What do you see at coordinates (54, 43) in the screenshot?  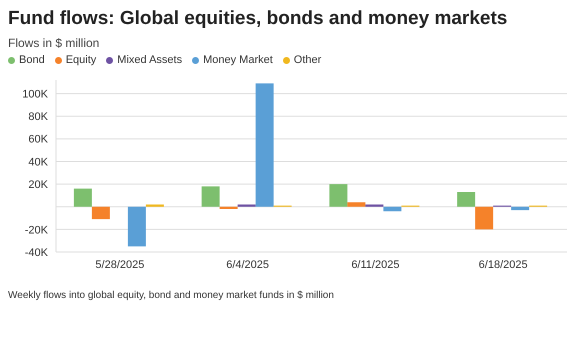 I see `chart-subtitle: Flows in $ million` at bounding box center [54, 43].